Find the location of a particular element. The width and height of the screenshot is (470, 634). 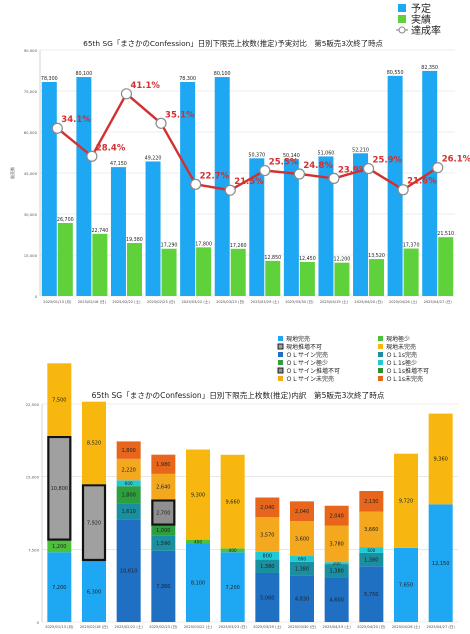

stack-segment-label: 2,040 is located at coordinates (337, 516).